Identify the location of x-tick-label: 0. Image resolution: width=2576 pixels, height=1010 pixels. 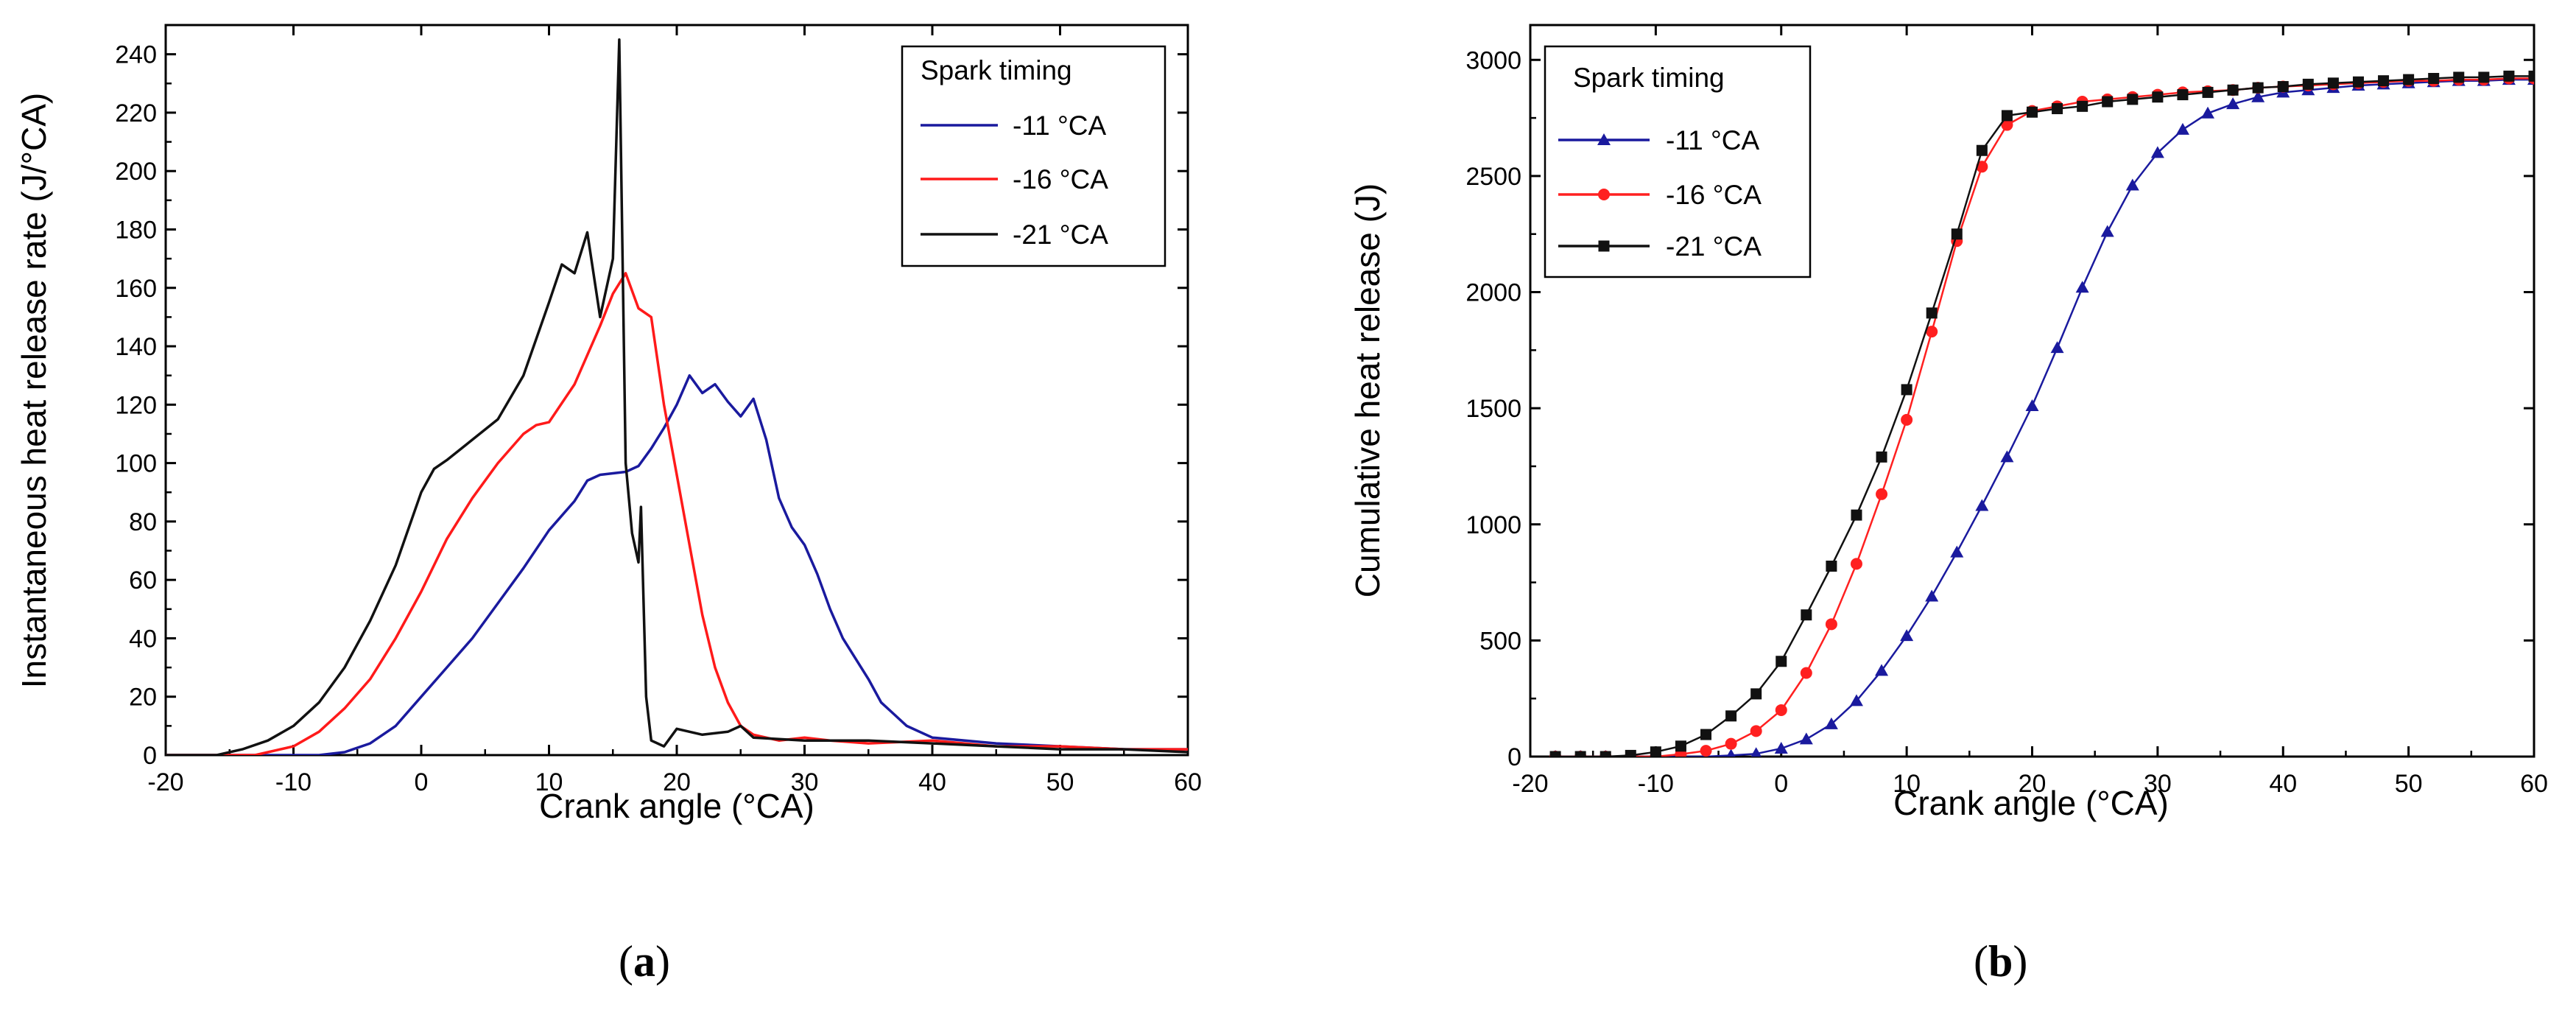
(422, 782).